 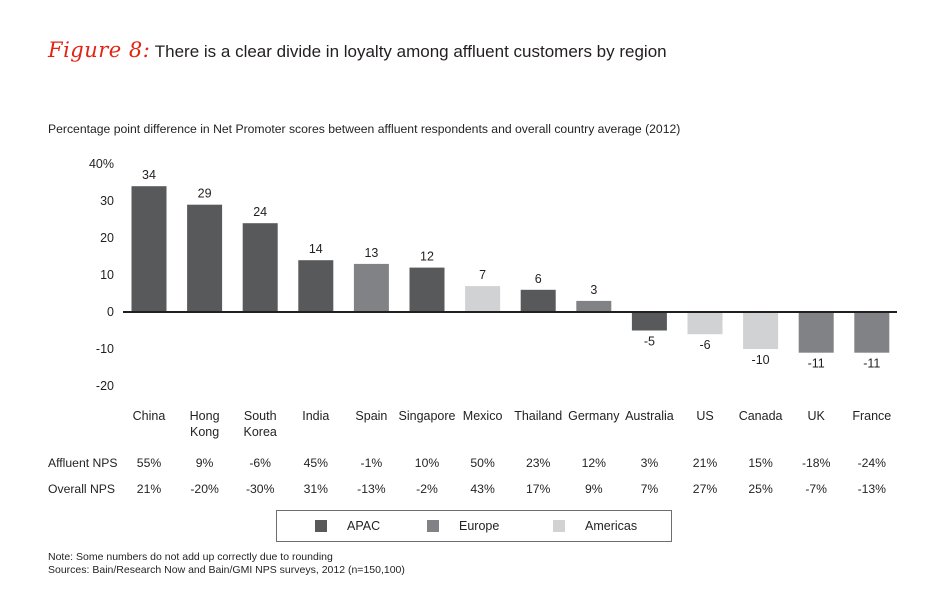 I want to click on legend: APAC Europe Americas, so click(x=474, y=526).